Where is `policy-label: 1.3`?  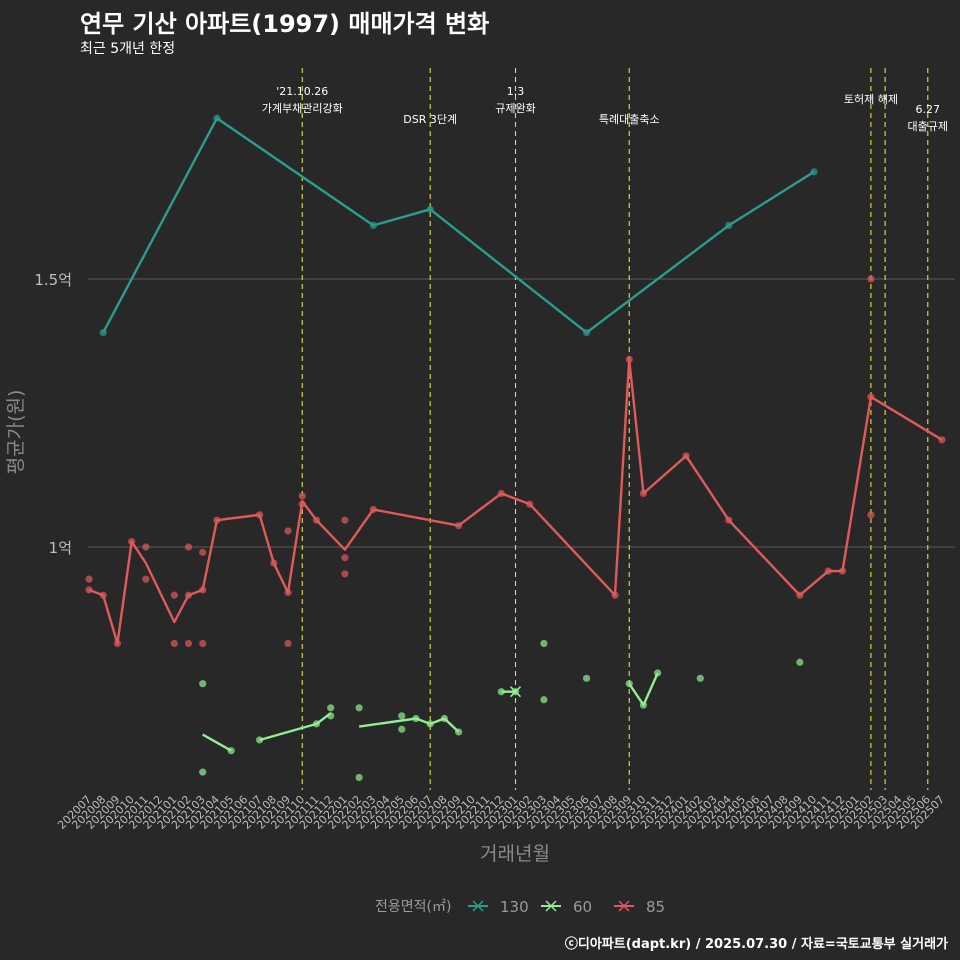 policy-label: 1.3 is located at coordinates (516, 91).